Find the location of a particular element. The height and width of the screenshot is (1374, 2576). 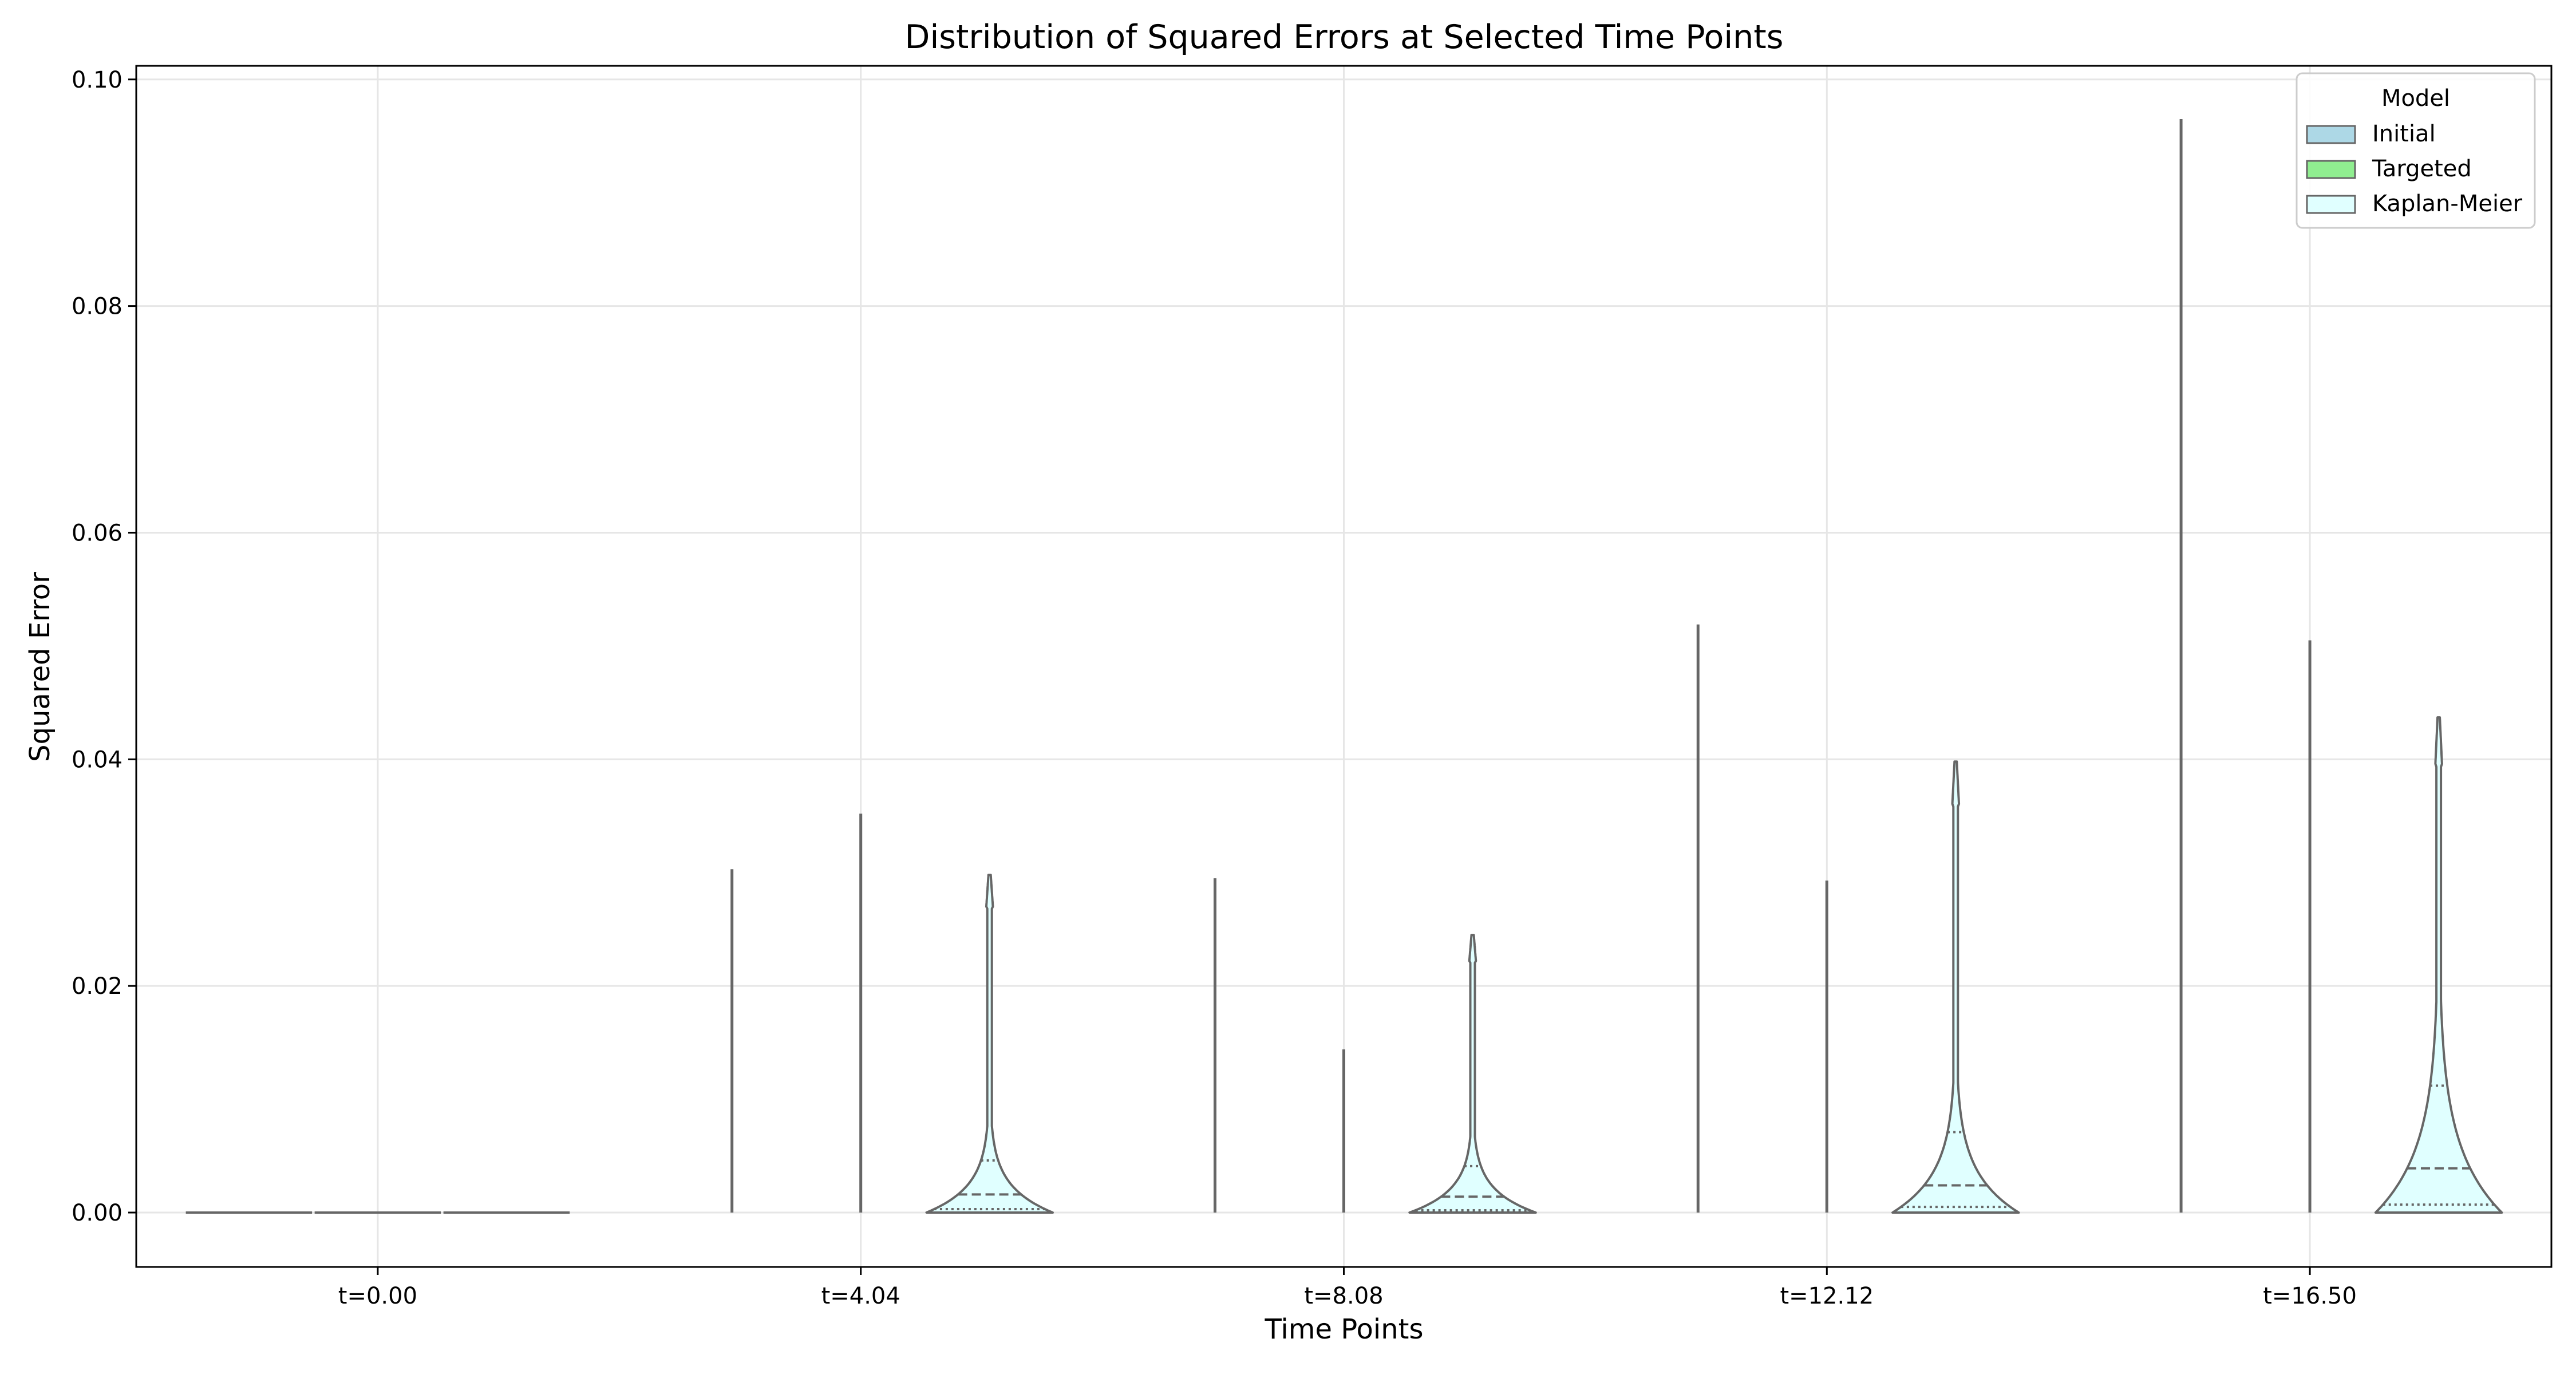

x-tick-label: t=16.50 is located at coordinates (2310, 1296).